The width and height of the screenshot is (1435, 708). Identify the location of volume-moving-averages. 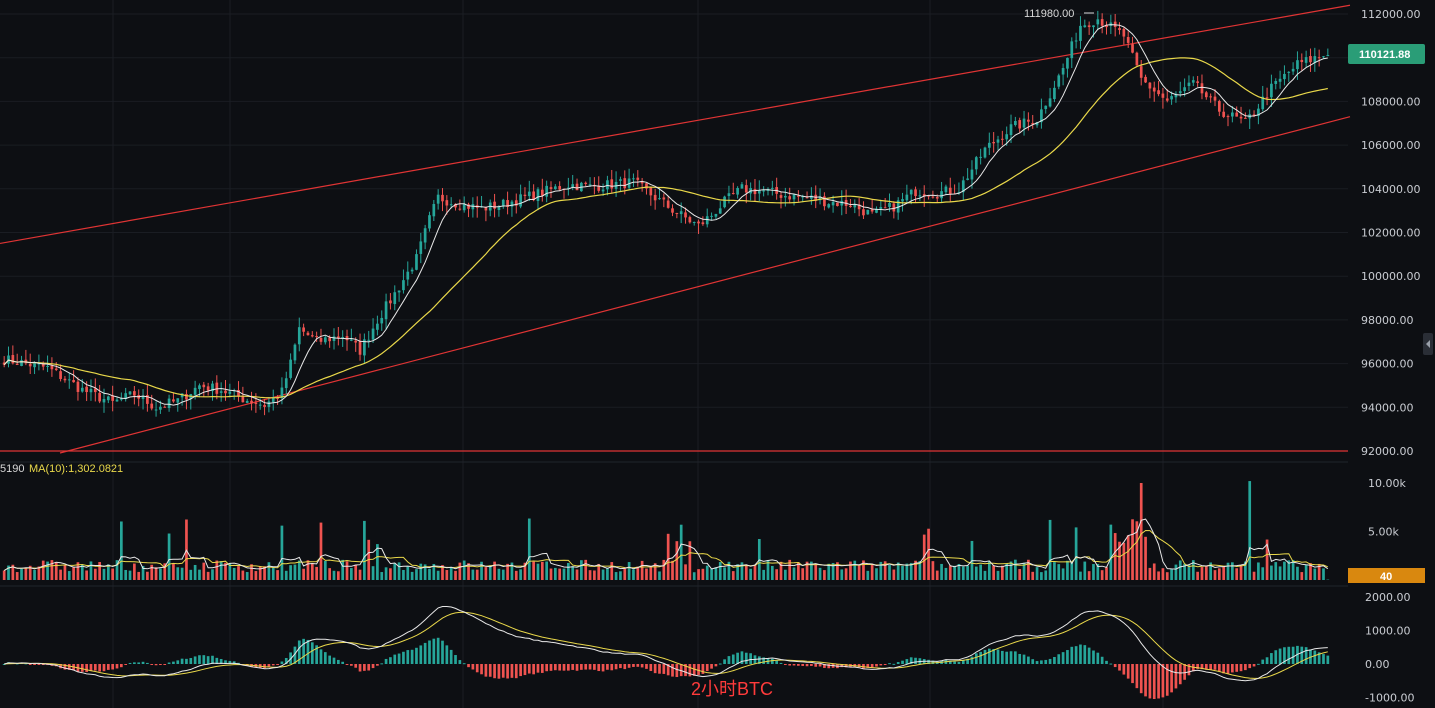
(666, 544).